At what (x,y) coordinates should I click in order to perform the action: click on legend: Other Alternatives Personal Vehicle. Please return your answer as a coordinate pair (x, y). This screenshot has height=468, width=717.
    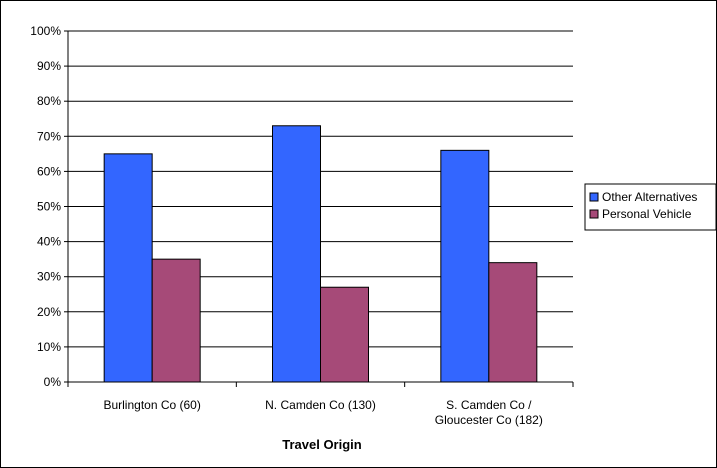
    Looking at the image, I should click on (650, 207).